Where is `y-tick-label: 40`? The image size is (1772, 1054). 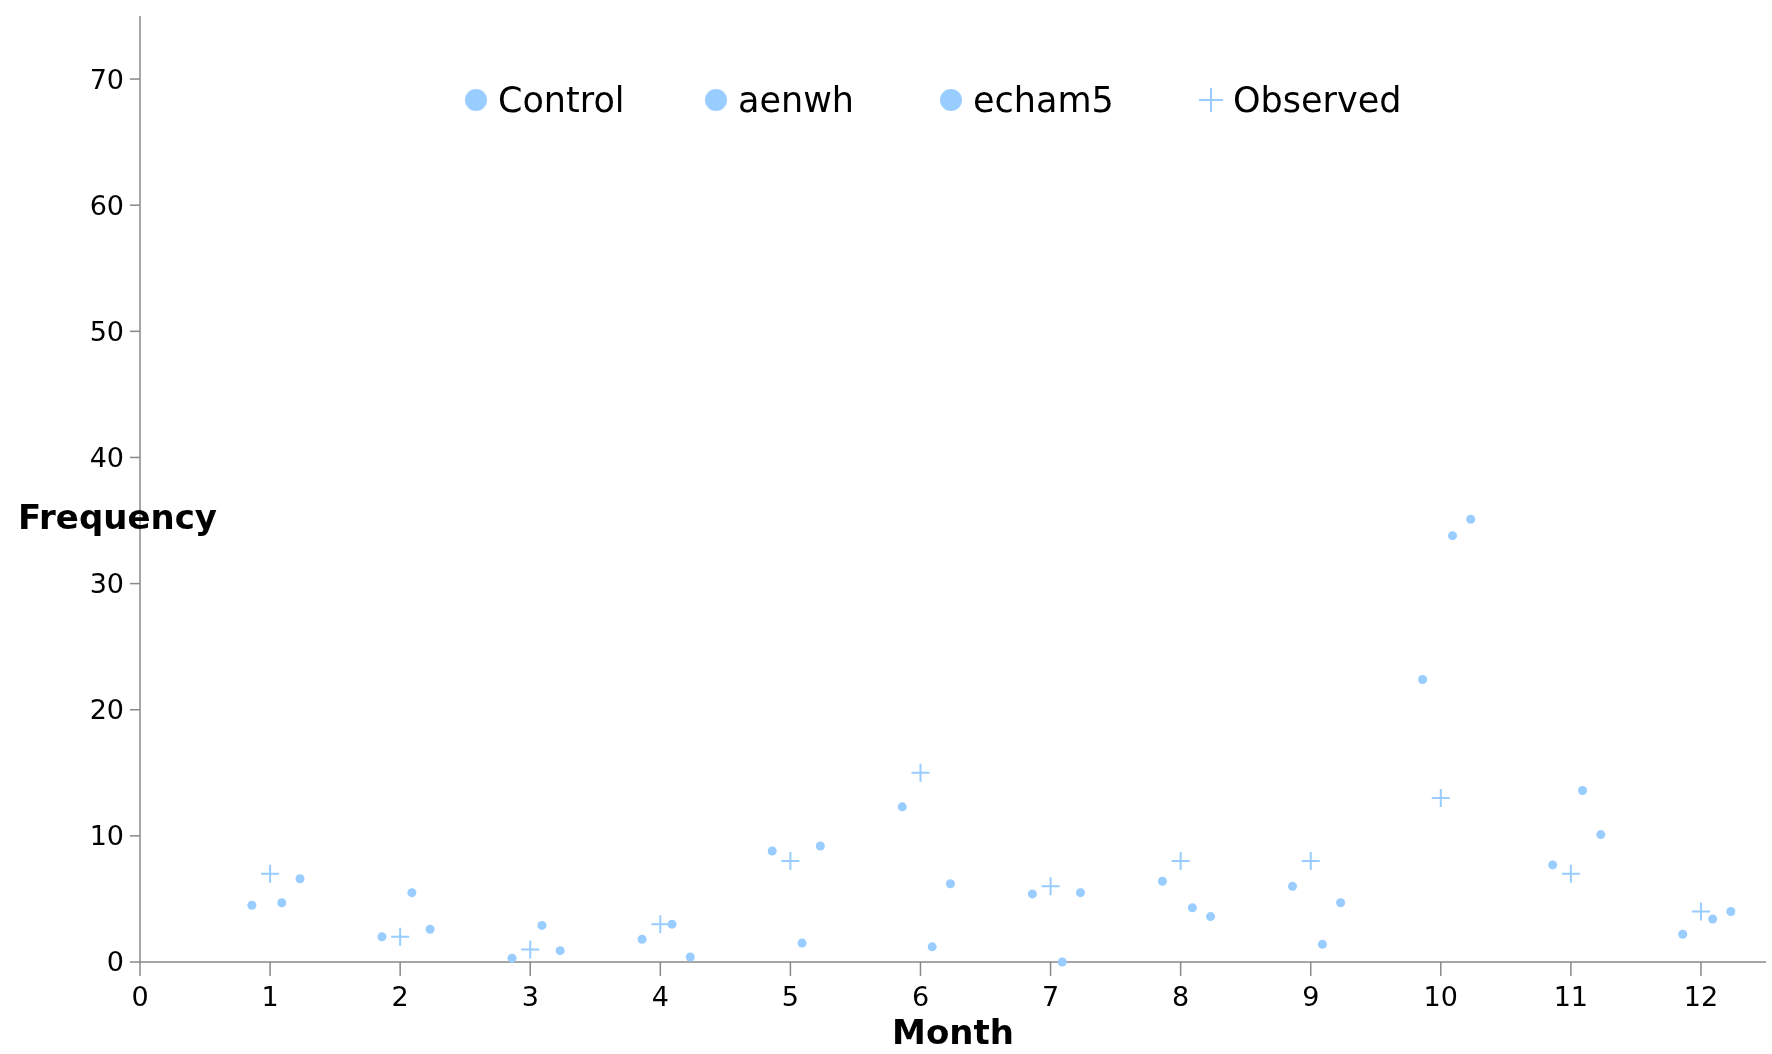 y-tick-label: 40 is located at coordinates (106, 457).